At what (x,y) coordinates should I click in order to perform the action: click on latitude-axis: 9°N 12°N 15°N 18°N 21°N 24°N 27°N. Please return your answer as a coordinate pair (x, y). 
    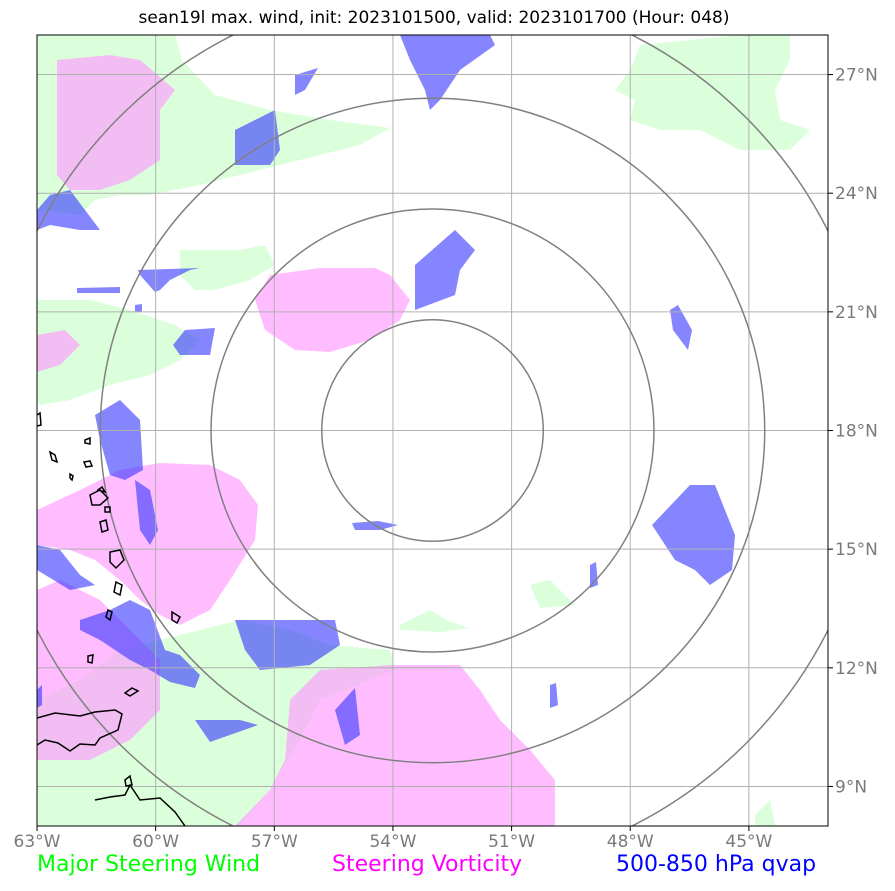
    Looking at the image, I should click on (853, 431).